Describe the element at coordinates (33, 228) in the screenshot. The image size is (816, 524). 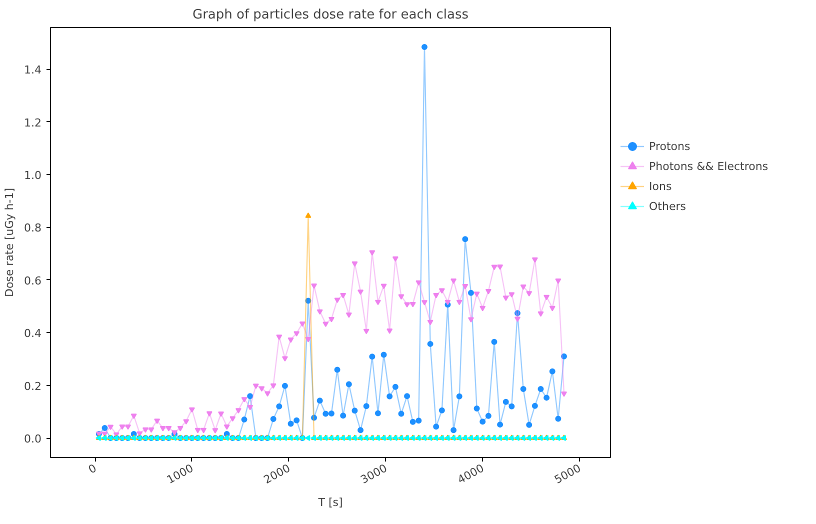
I see `y-tick-label: 0.8` at that location.